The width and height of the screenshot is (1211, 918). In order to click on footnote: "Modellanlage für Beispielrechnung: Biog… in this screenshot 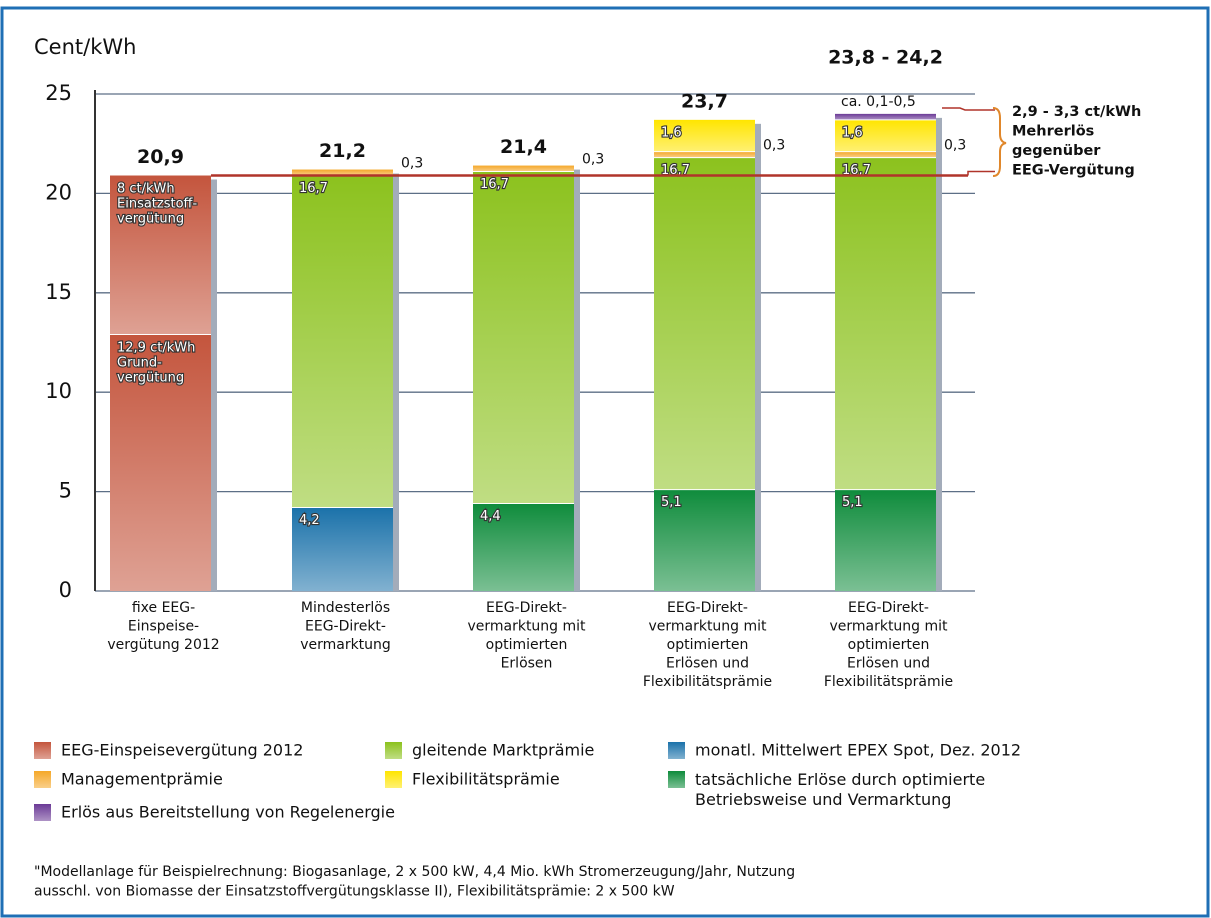, I will do `click(414, 882)`.